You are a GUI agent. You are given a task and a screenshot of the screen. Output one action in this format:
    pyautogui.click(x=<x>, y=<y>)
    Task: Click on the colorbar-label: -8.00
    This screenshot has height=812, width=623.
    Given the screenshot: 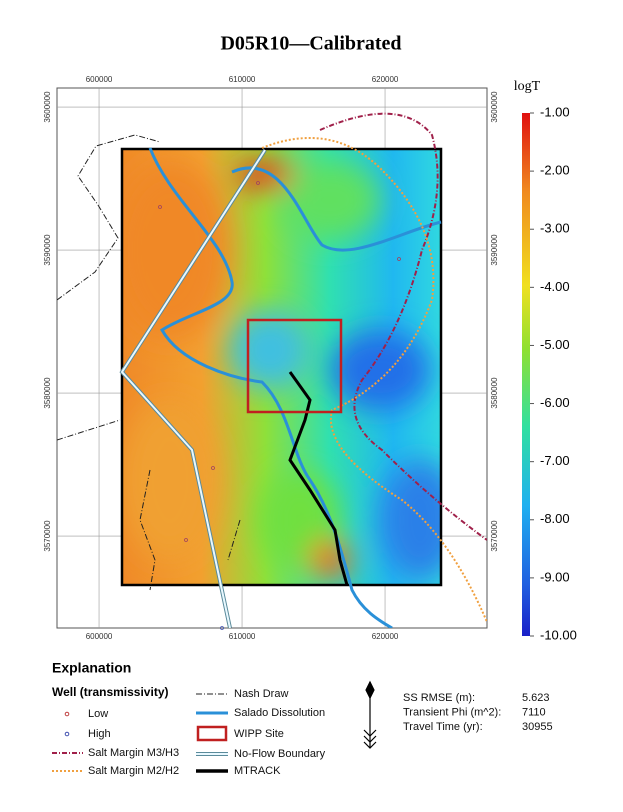 What is the action you would take?
    pyautogui.click(x=555, y=518)
    